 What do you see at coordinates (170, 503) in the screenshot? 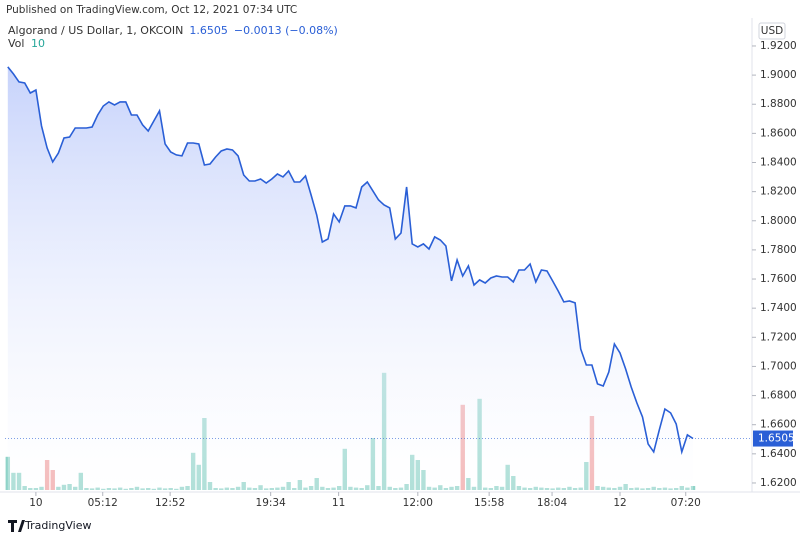
I see `x-tick-label: 12:52` at bounding box center [170, 503].